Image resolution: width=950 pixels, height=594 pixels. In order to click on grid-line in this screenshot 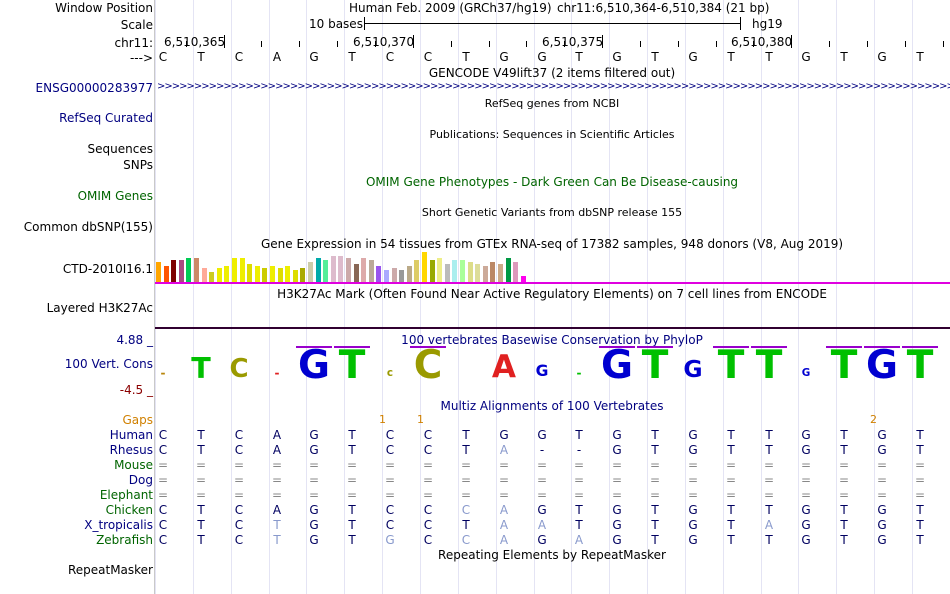, I will do `click(723, 297)`.